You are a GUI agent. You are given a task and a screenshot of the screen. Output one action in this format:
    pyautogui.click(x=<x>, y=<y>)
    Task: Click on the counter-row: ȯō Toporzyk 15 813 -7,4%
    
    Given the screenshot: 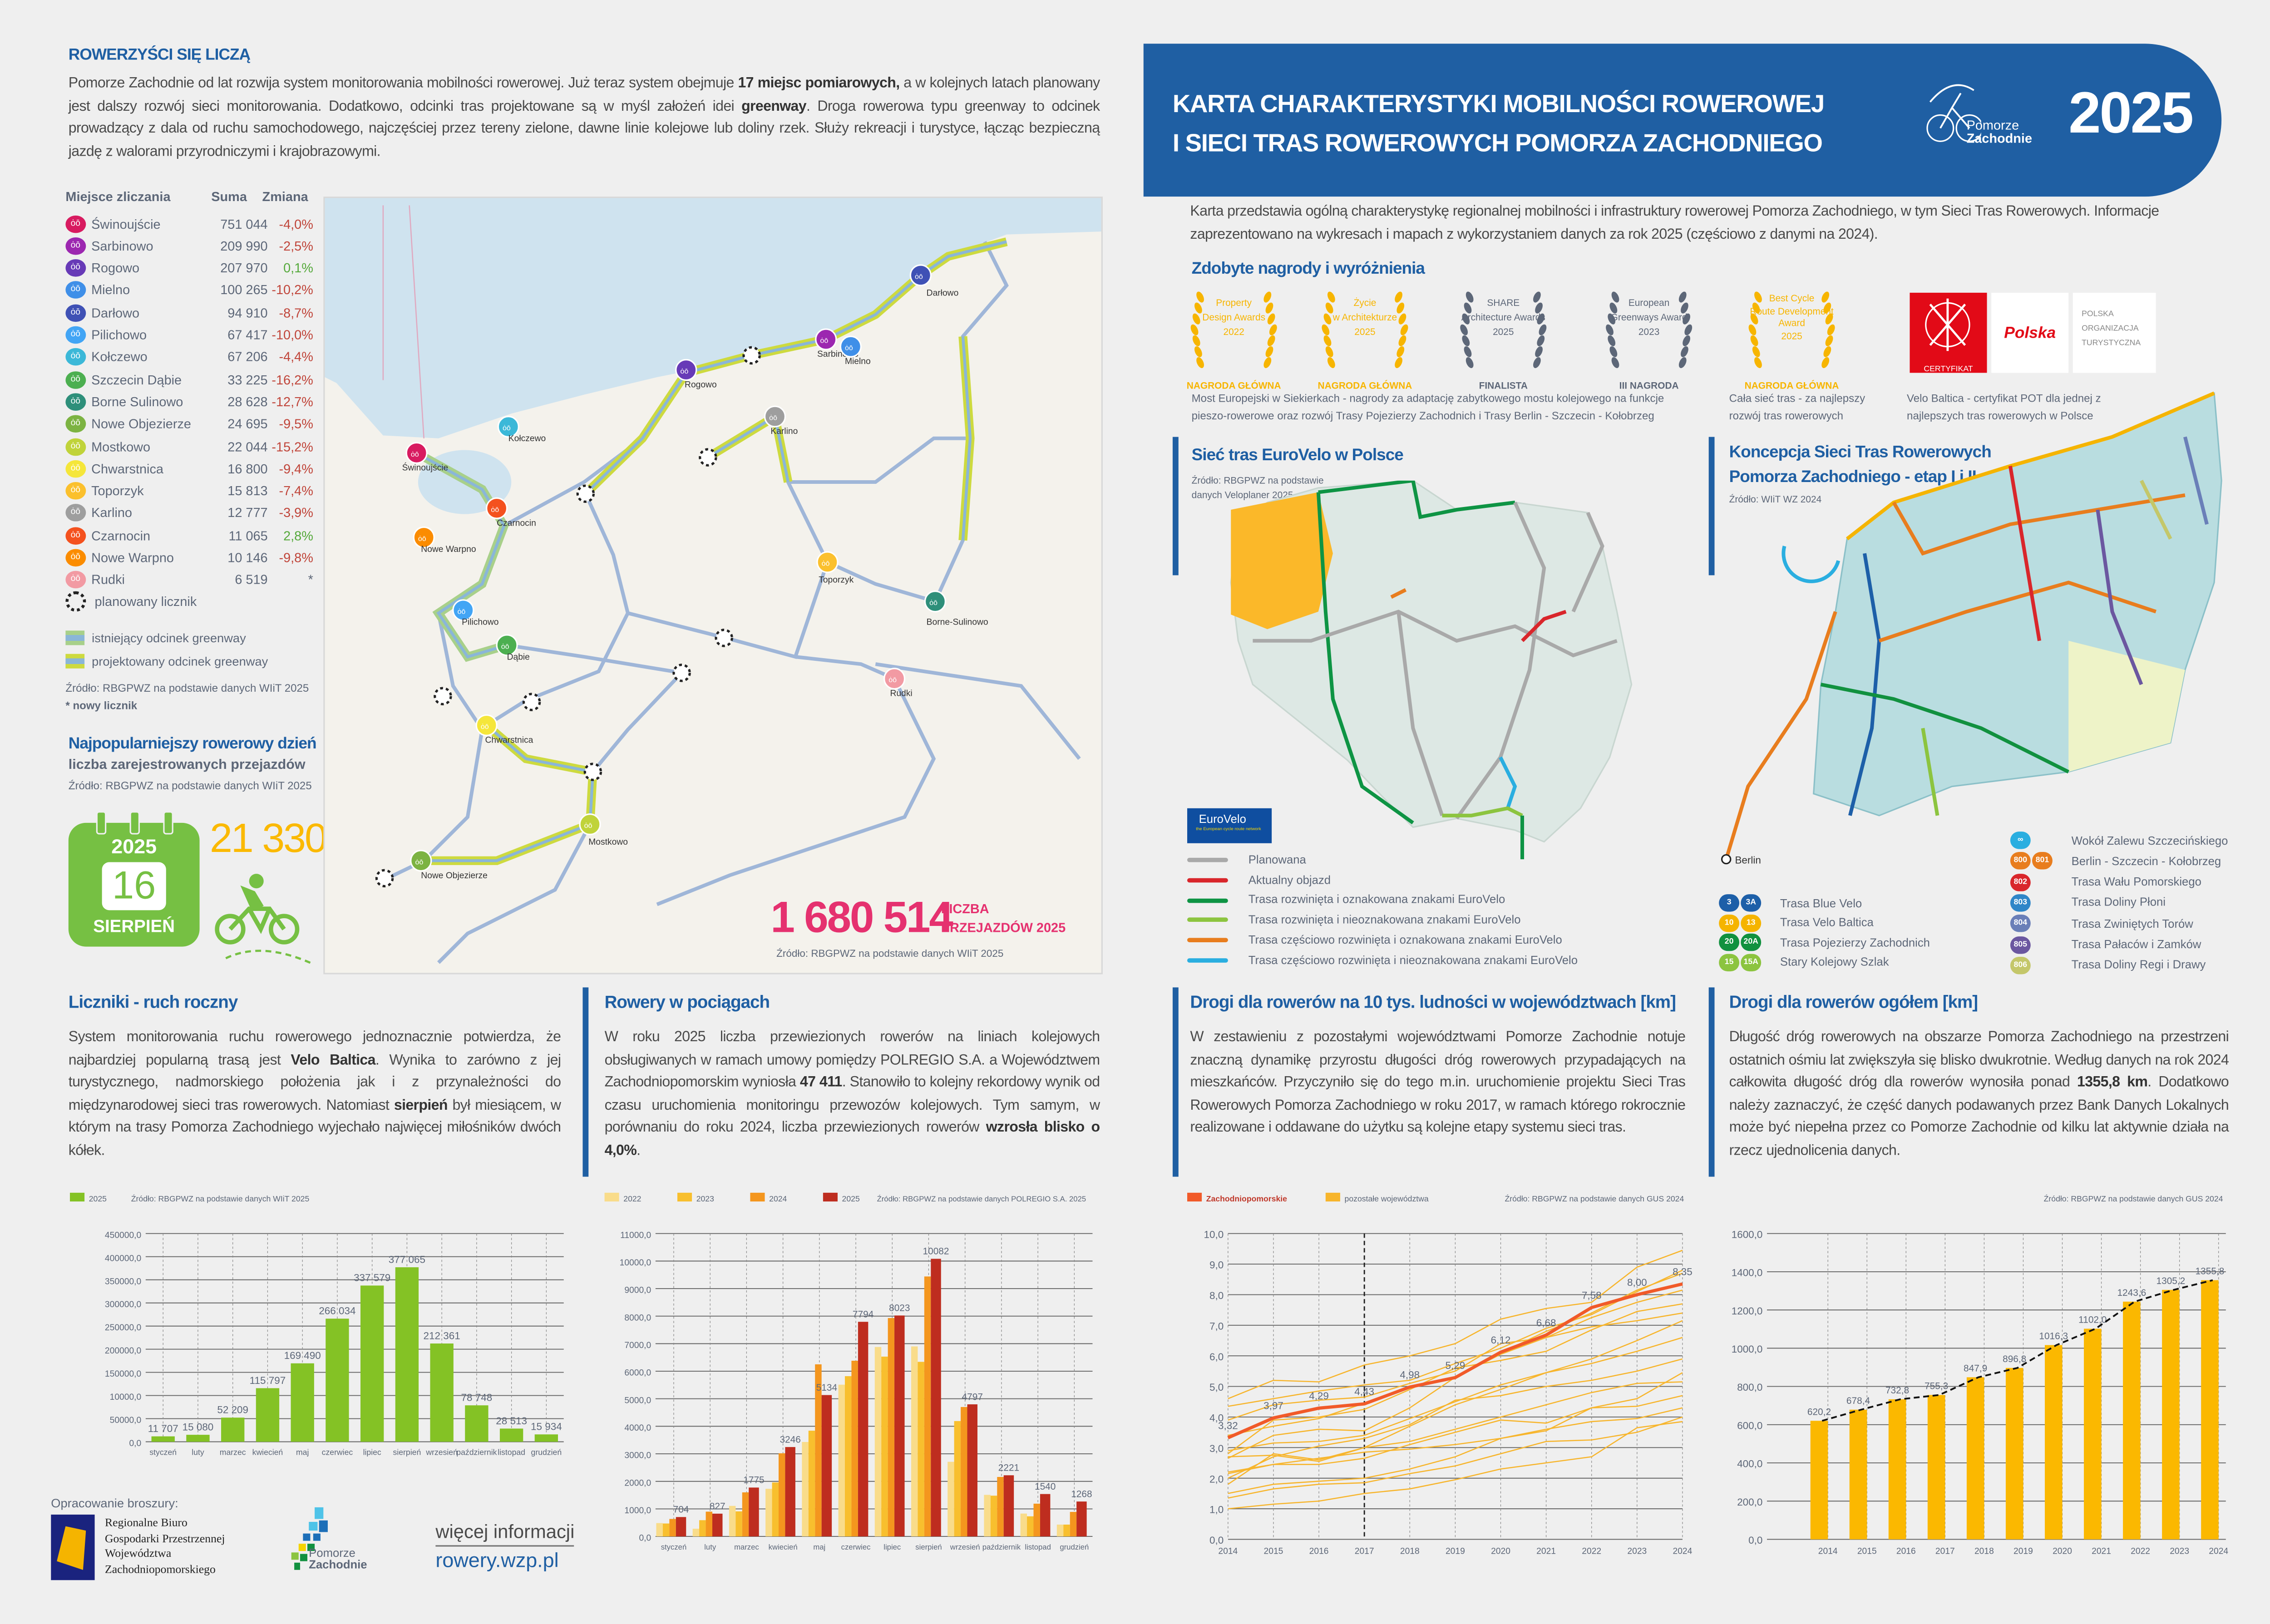 What is the action you would take?
    pyautogui.click(x=189, y=491)
    